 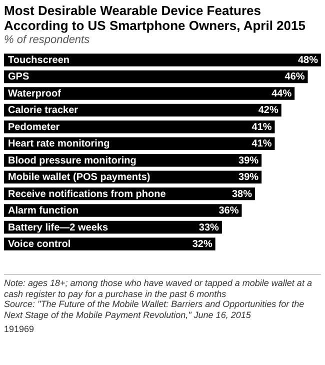 What do you see at coordinates (294, 77) in the screenshot?
I see `data-label: 46%` at bounding box center [294, 77].